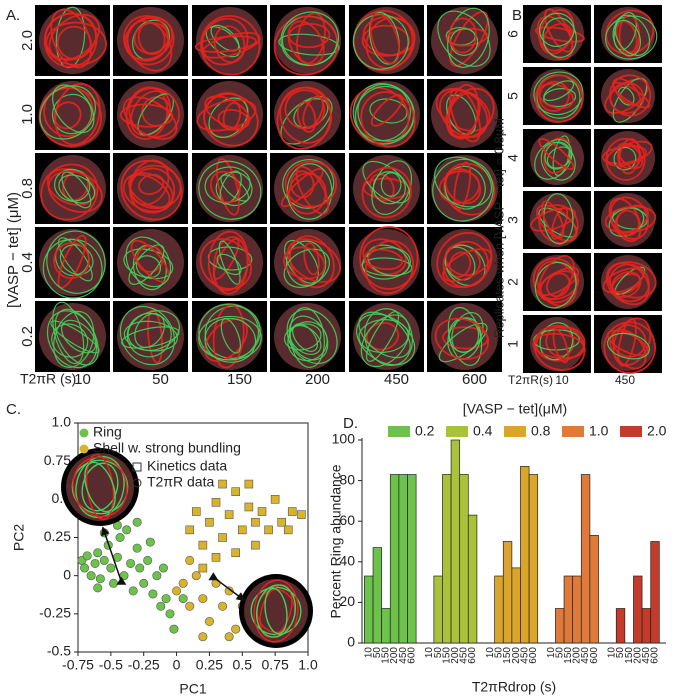 The height and width of the screenshot is (700, 676). What do you see at coordinates (399, 431) in the screenshot?
I see `legend-swatch` at bounding box center [399, 431].